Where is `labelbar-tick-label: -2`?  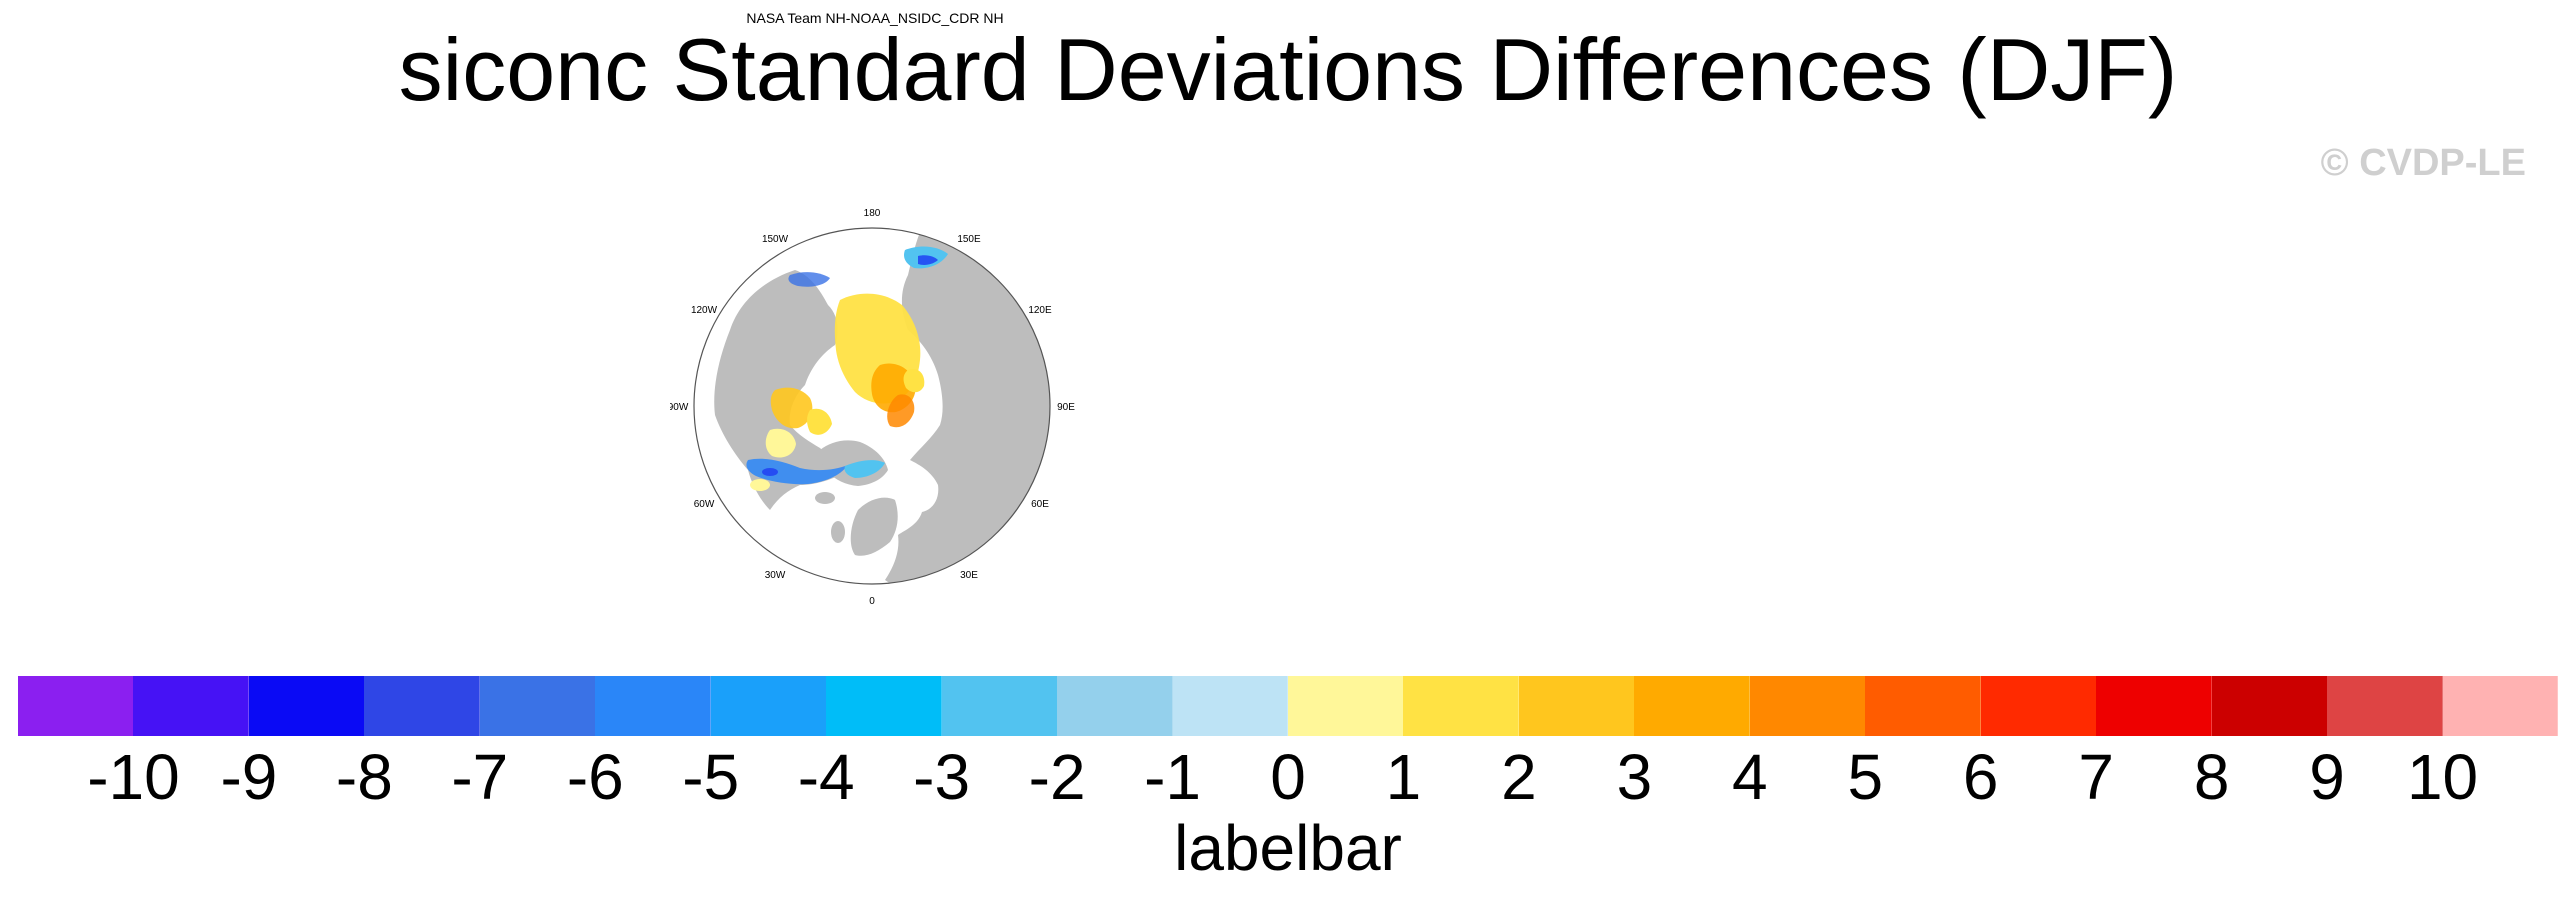 labelbar-tick-label: -2 is located at coordinates (1057, 777).